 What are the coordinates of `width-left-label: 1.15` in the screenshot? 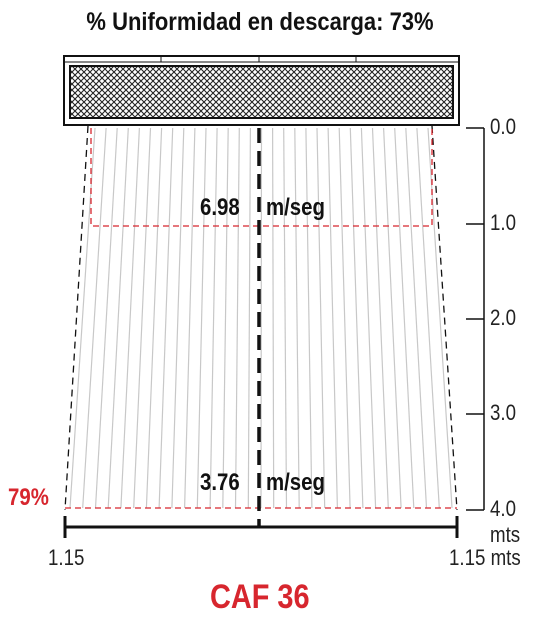 It's located at (66, 557).